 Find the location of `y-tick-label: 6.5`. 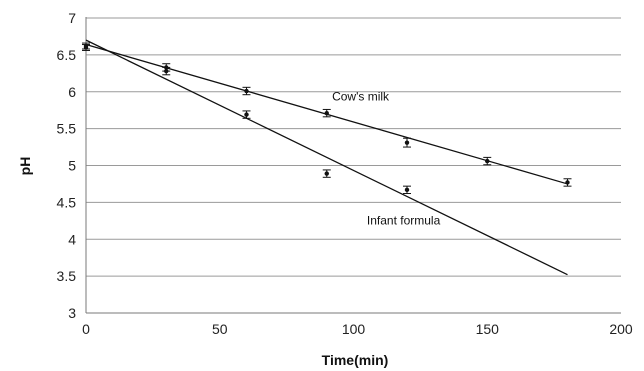

y-tick-label: 6.5 is located at coordinates (67, 55).